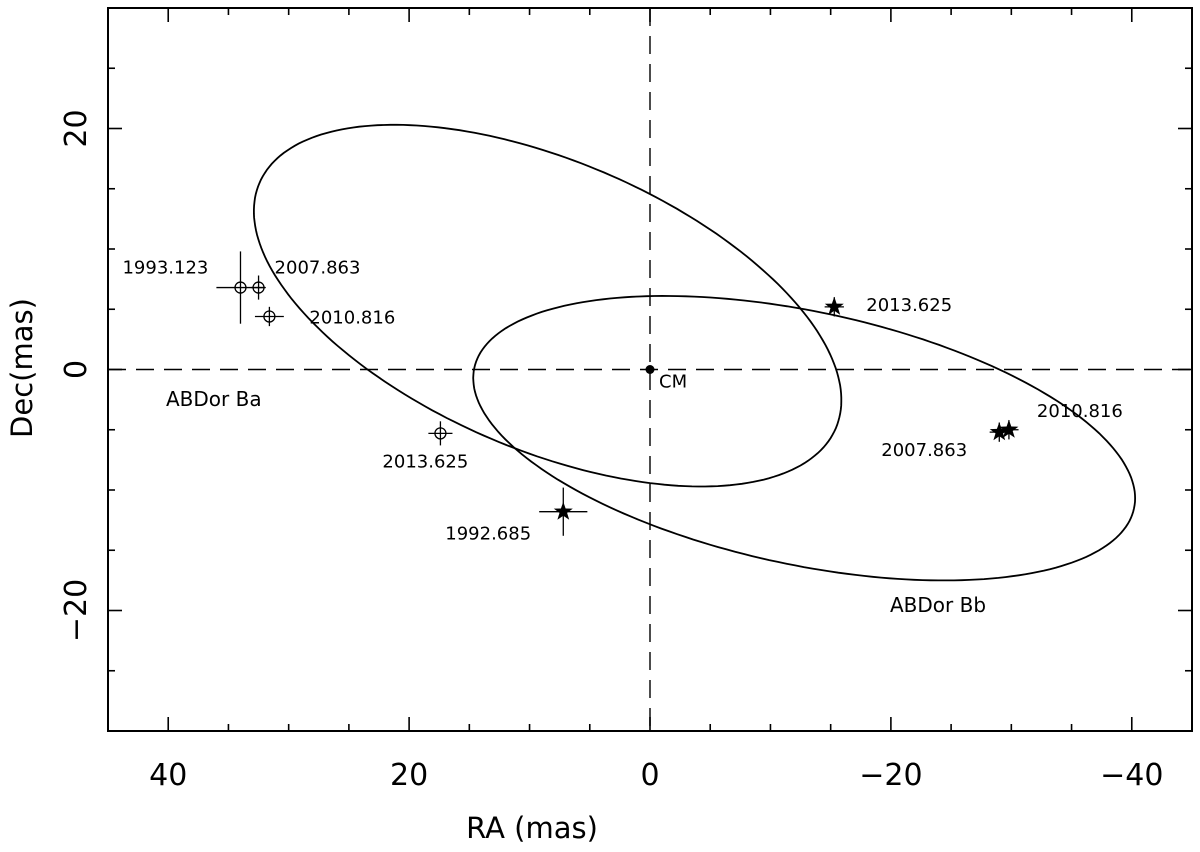 Image resolution: width=1200 pixels, height=852 pixels. I want to click on x-tick-label: −20, so click(890, 775).